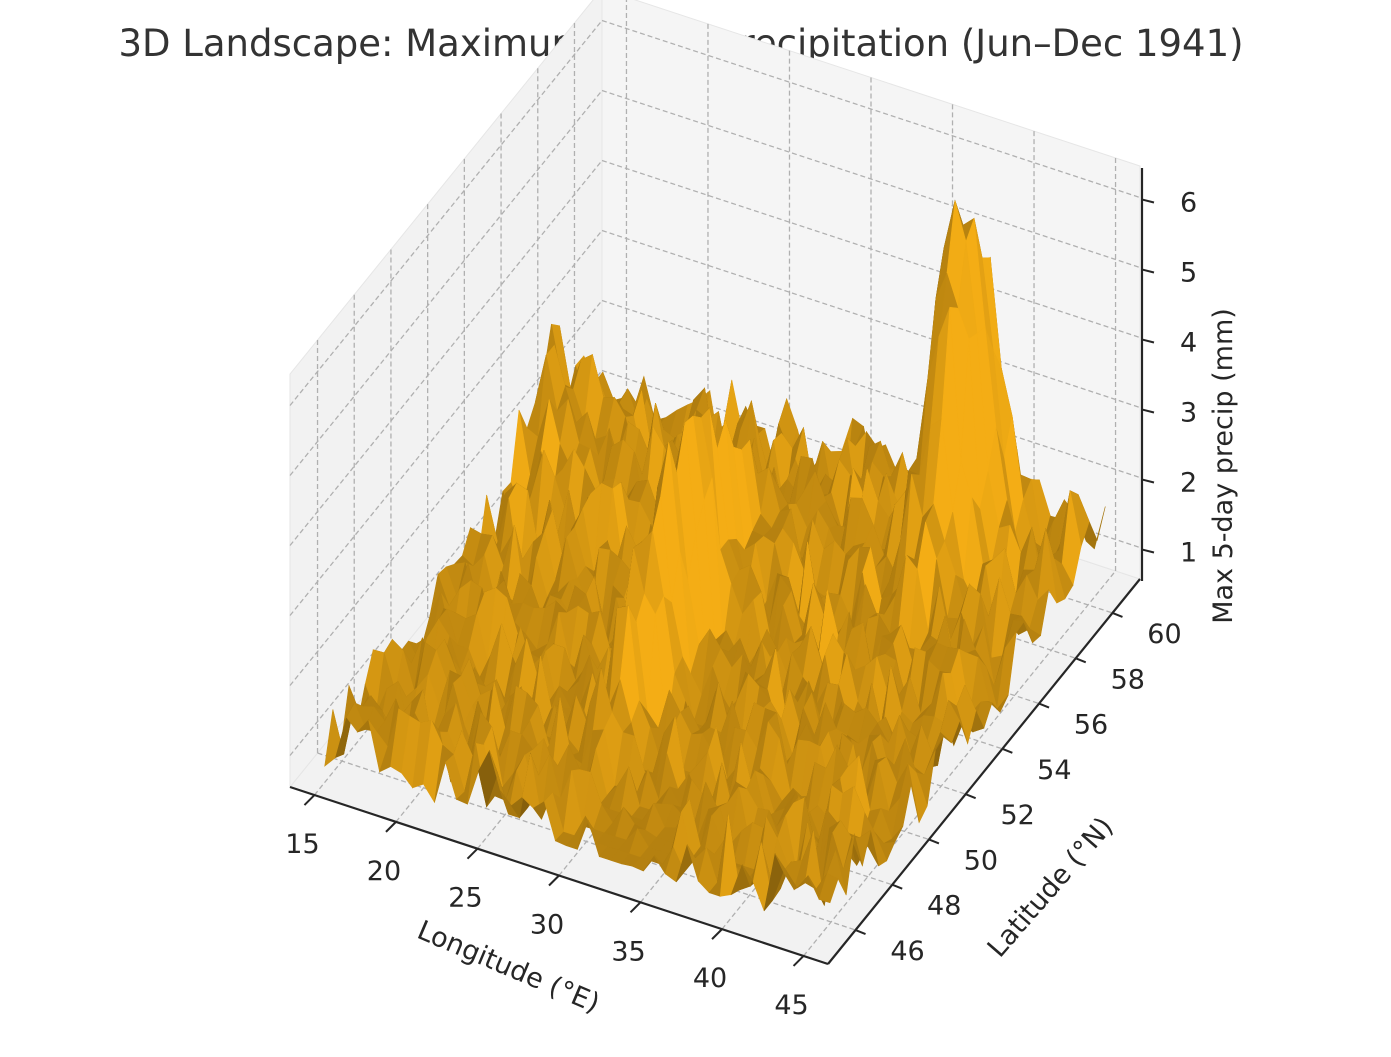 This screenshot has height=1057, width=1391. I want to click on y-tick-label: 56, so click(1091, 725).